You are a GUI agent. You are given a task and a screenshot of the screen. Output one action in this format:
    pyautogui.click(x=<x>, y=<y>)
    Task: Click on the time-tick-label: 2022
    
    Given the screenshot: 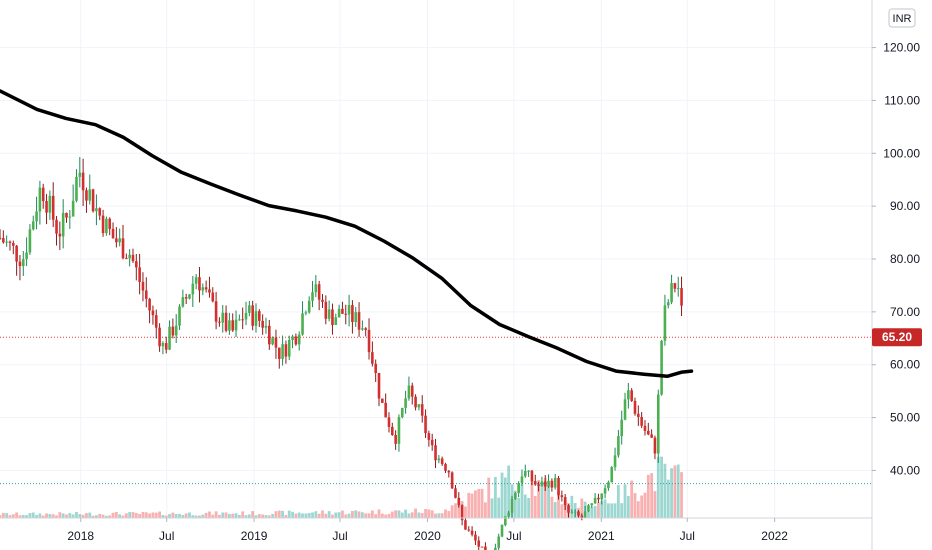 What is the action you would take?
    pyautogui.click(x=774, y=536)
    